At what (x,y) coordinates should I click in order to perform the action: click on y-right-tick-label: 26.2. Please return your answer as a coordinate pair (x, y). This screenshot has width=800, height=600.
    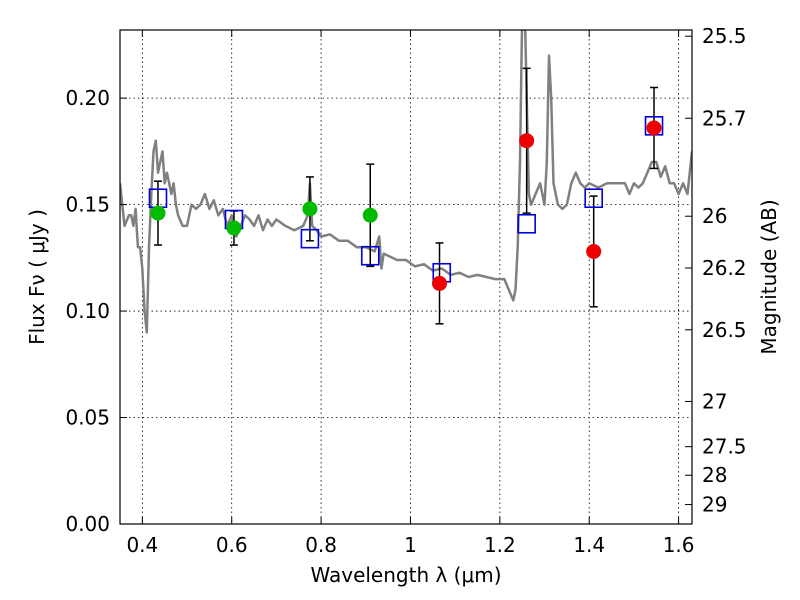
    Looking at the image, I should click on (724, 268).